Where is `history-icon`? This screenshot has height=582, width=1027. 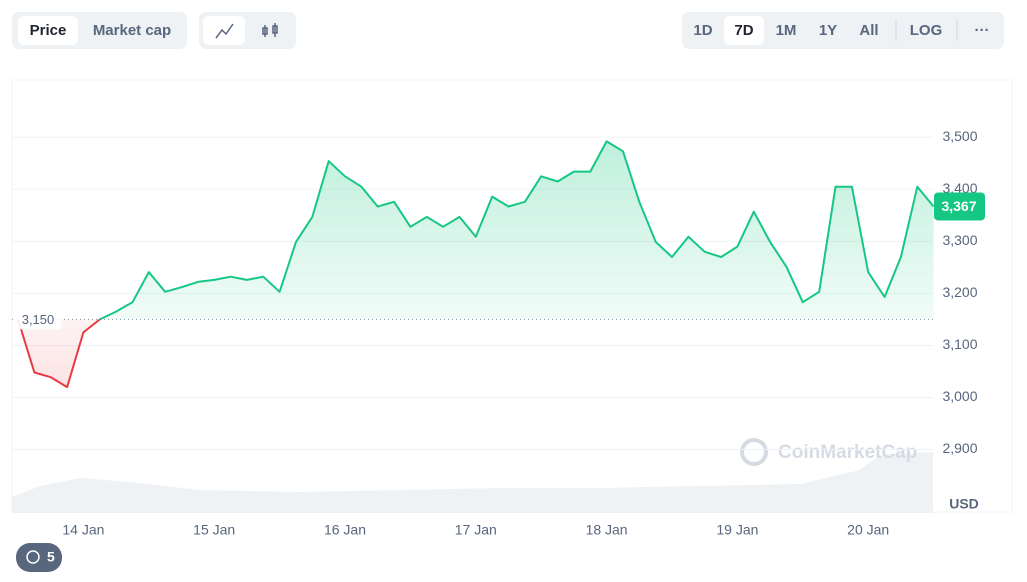 history-icon is located at coordinates (33, 557).